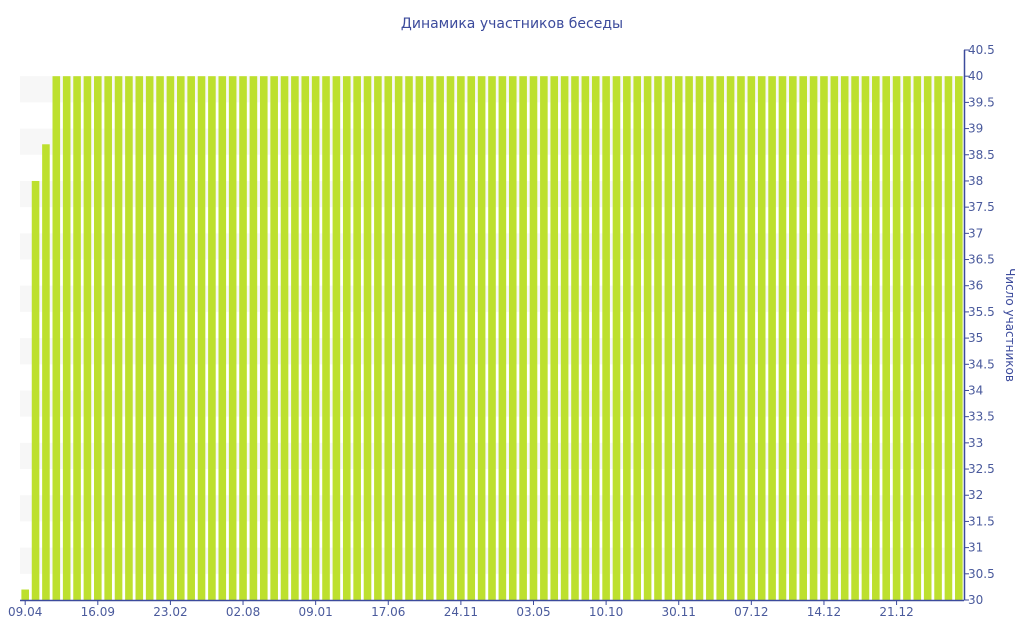 Image resolution: width=1024 pixels, height=640 pixels. I want to click on x-tick-label: 24.11, so click(461, 612).